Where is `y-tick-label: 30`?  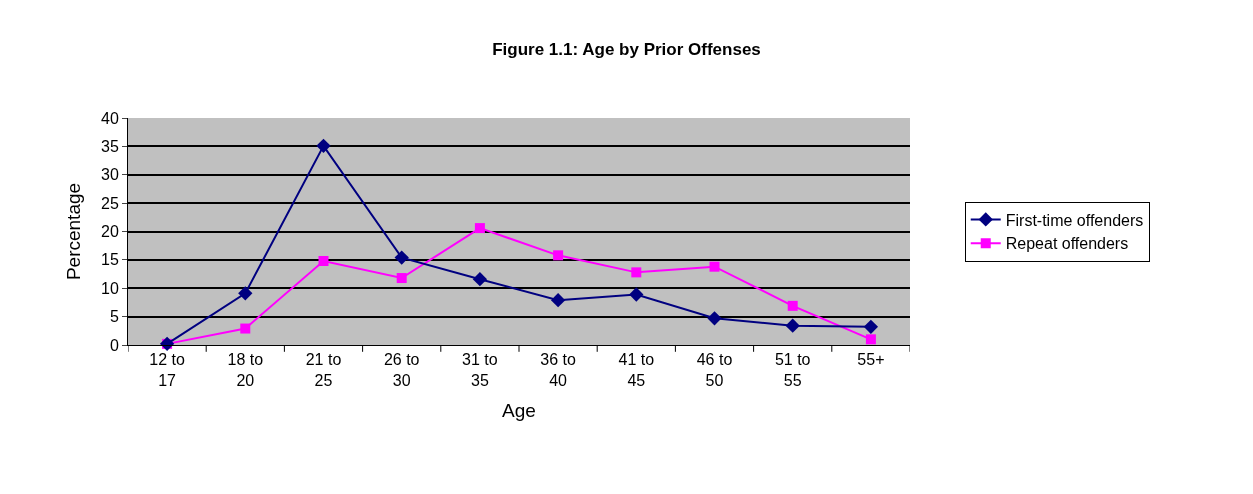
y-tick-label: 30 is located at coordinates (110, 175).